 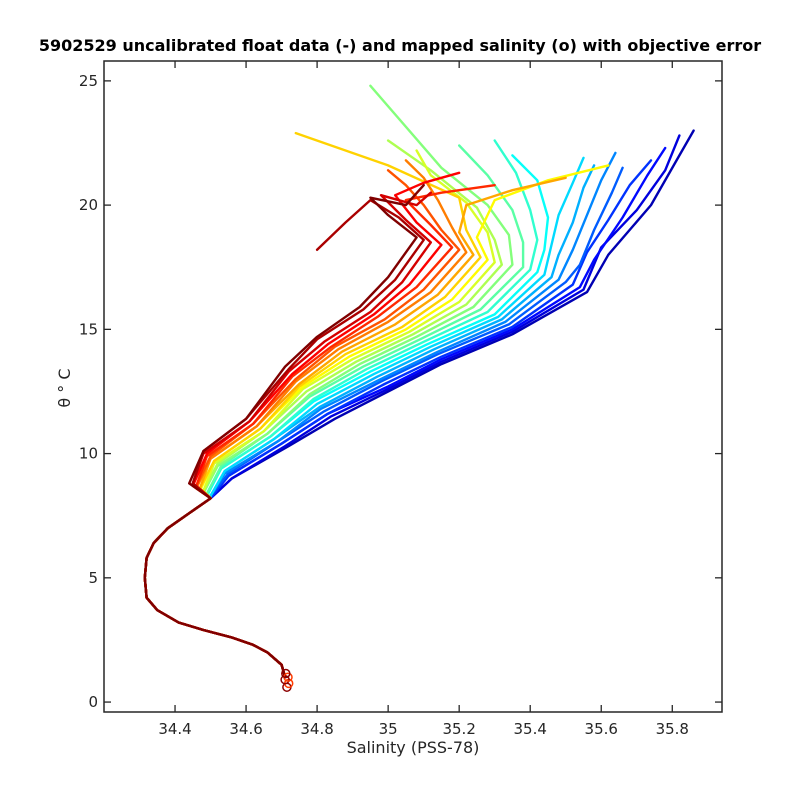 I want to click on y-tick-label: 0, so click(x=93, y=702).